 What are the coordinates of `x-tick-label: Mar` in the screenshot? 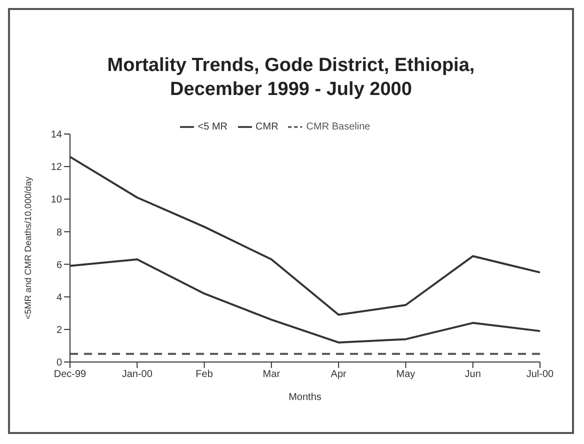 It's located at (271, 374).